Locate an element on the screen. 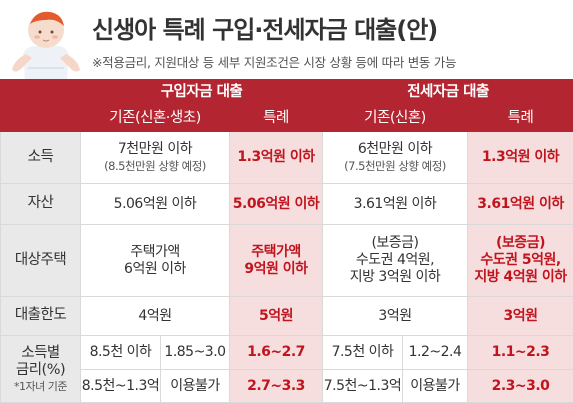 Image resolution: width=573 pixels, height=403 pixels. label-line: 금리(%) is located at coordinates (40, 370).